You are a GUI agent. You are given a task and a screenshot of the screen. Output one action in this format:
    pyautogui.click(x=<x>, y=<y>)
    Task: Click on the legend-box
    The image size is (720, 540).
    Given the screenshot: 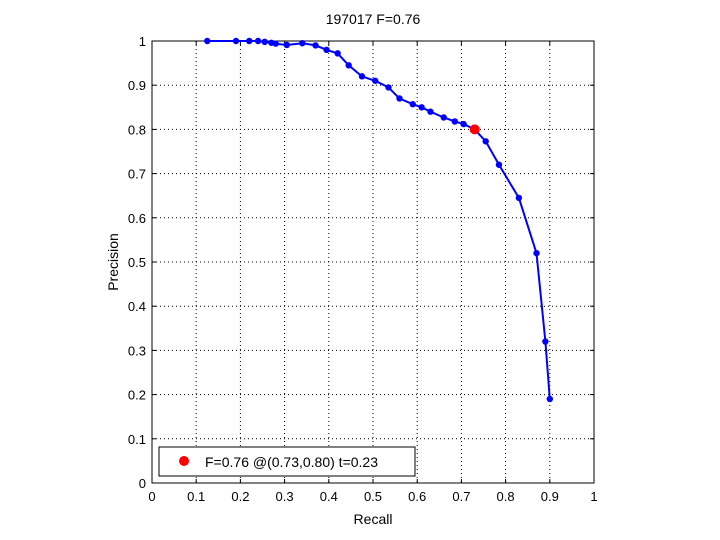 What is the action you would take?
    pyautogui.click(x=287, y=461)
    